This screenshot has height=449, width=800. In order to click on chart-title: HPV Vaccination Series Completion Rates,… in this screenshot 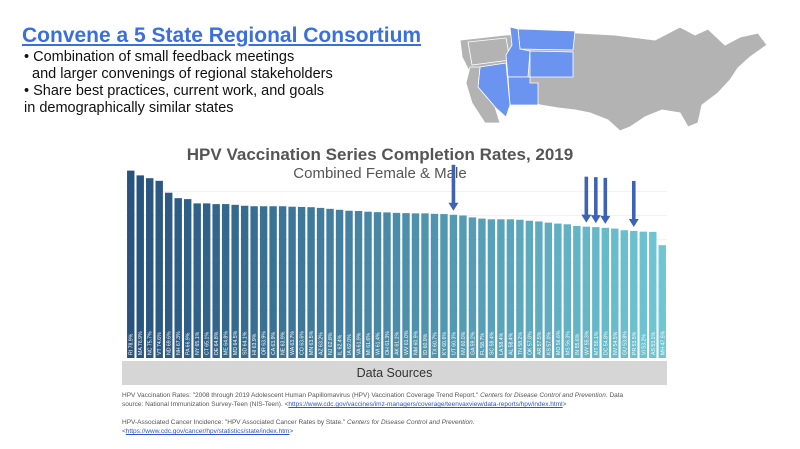, I will do `click(380, 154)`.